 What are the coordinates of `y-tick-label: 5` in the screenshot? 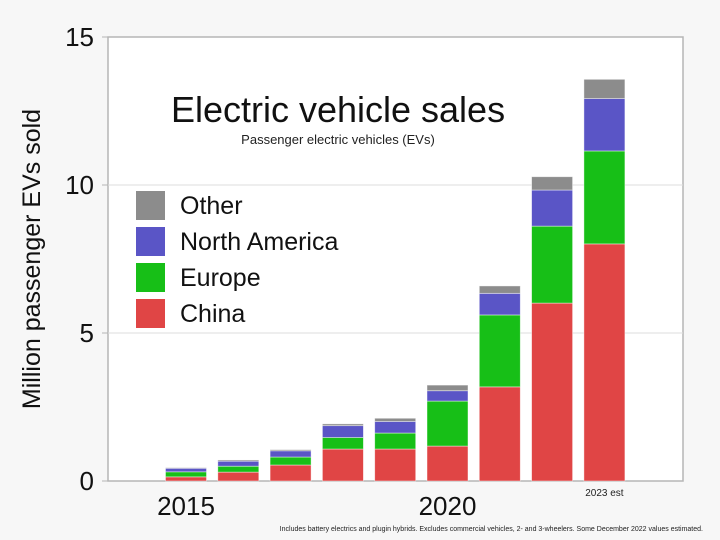 It's located at (87, 333).